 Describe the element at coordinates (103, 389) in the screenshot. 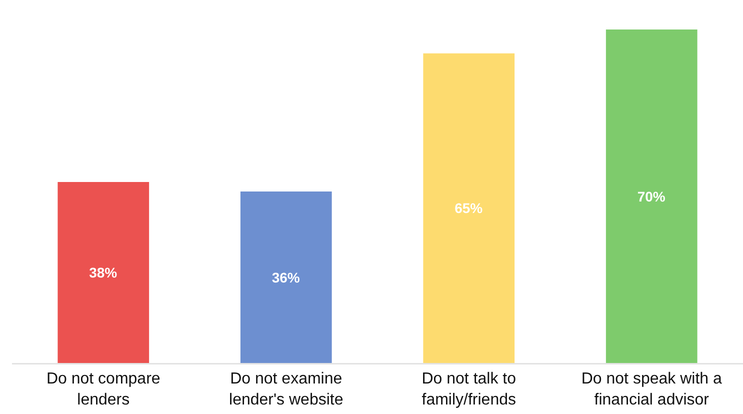

I see `x-tick-label: Do not compare lenders` at that location.